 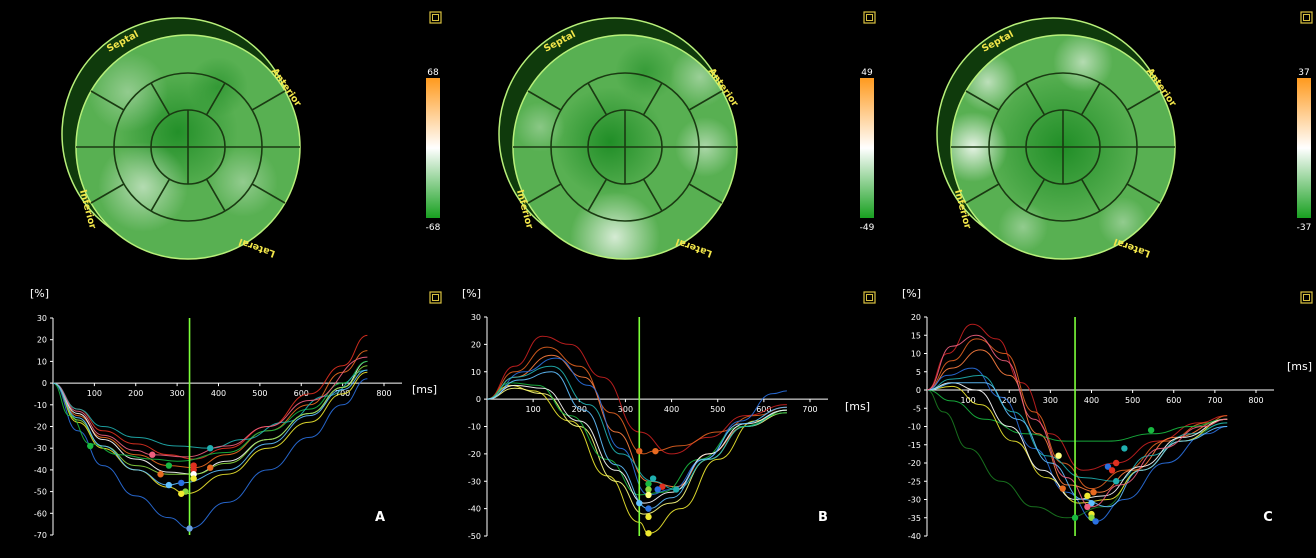 I want to click on color-scale: 68 -68, so click(x=433, y=150).